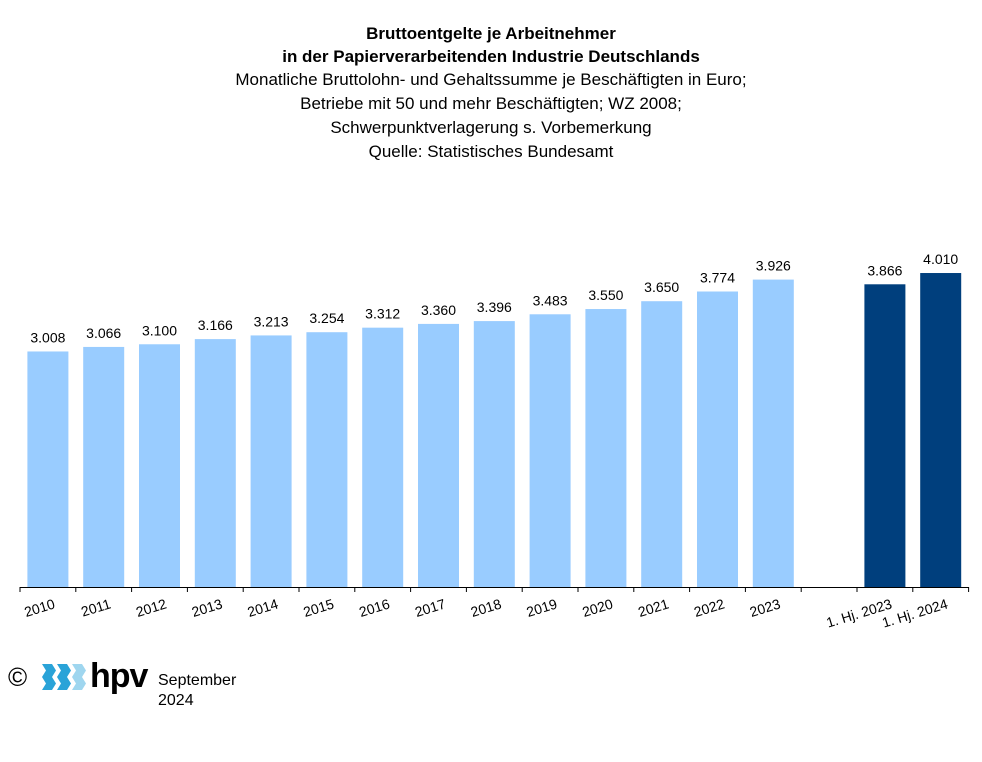  What do you see at coordinates (430, 608) in the screenshot?
I see `x-tick-label: 2017` at bounding box center [430, 608].